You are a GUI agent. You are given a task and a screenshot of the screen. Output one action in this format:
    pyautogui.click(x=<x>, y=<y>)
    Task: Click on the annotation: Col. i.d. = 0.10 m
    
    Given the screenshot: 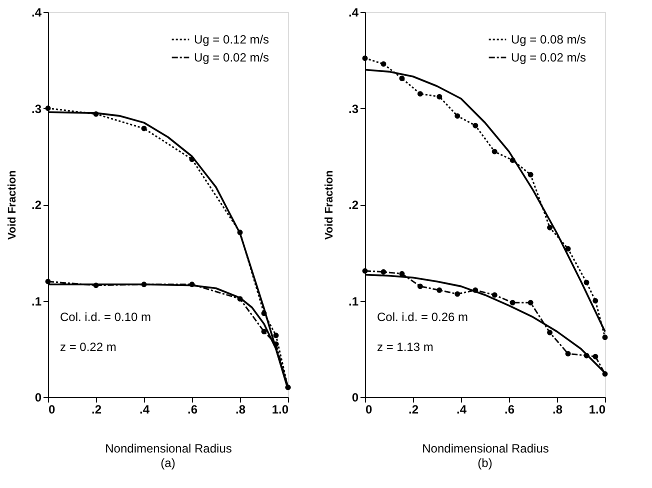 What is the action you would take?
    pyautogui.click(x=106, y=317)
    